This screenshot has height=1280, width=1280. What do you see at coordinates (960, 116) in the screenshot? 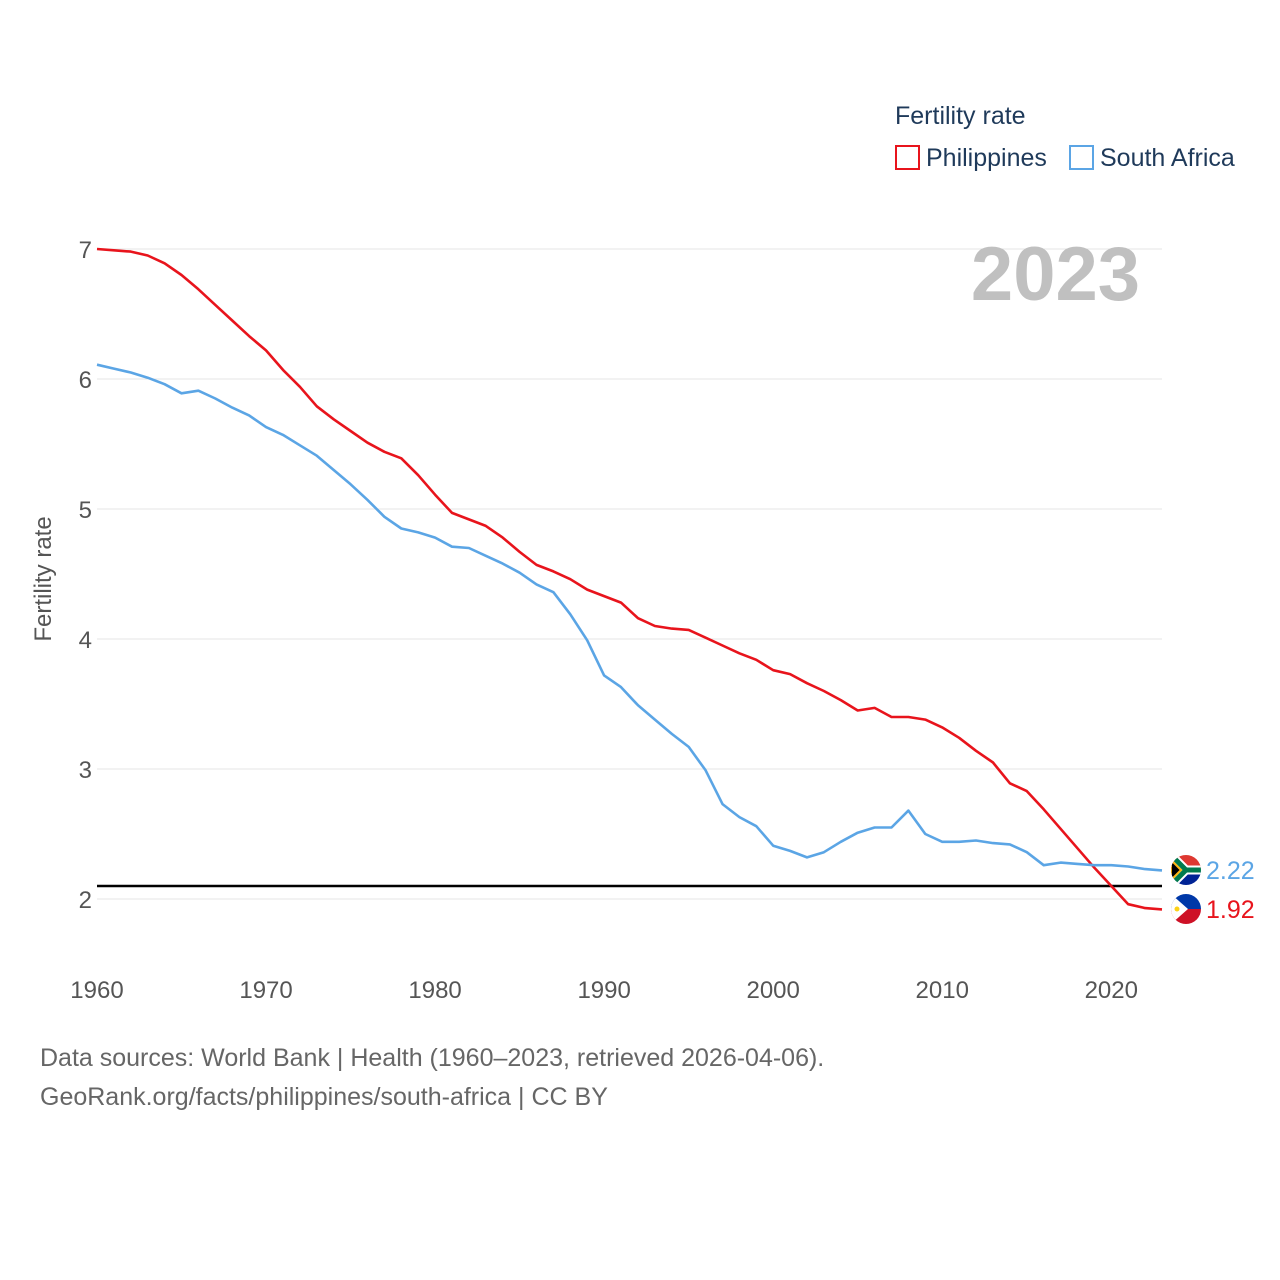
I see `legend-title: Fertility rate` at bounding box center [960, 116].